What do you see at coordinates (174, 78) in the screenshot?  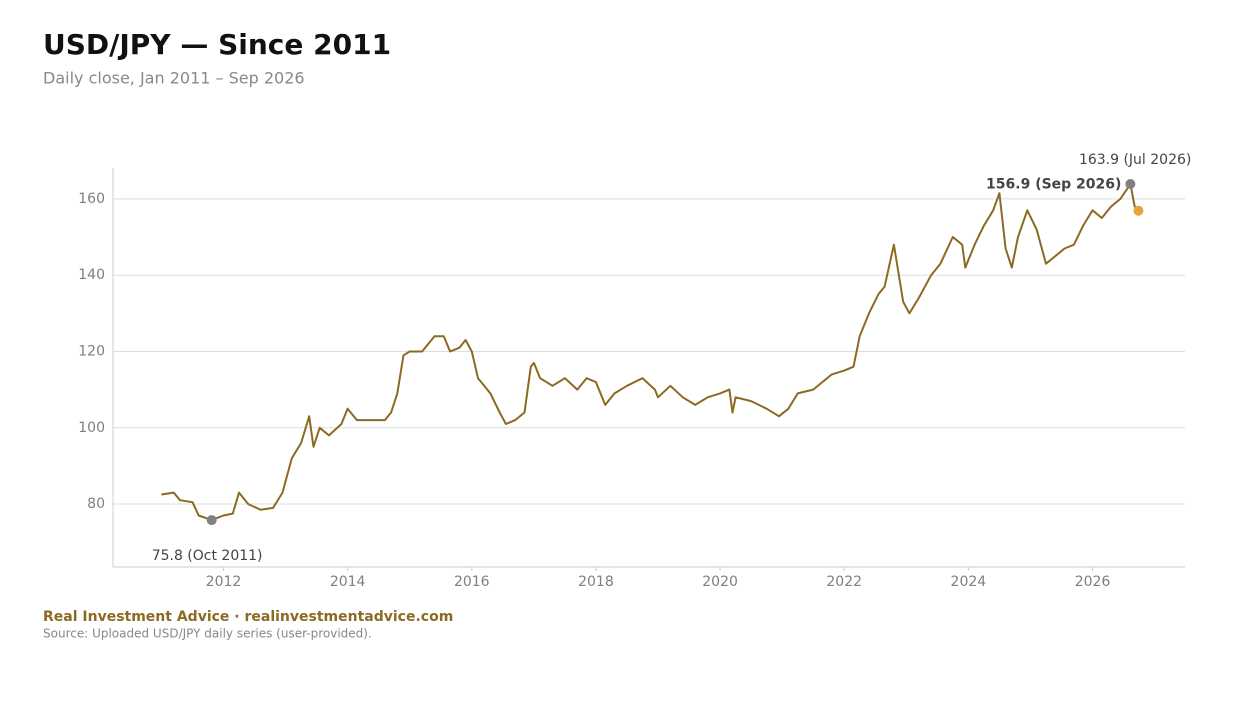 I see `chart-subtitle: Daily close, Jan 2011 – Sep 2026` at bounding box center [174, 78].